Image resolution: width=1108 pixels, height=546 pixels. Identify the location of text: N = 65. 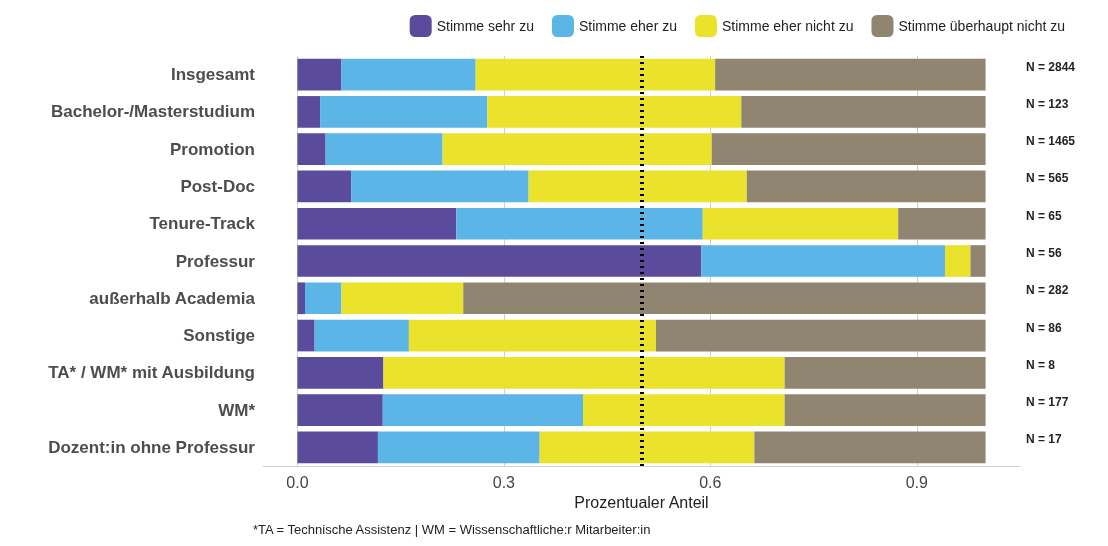
(1044, 215).